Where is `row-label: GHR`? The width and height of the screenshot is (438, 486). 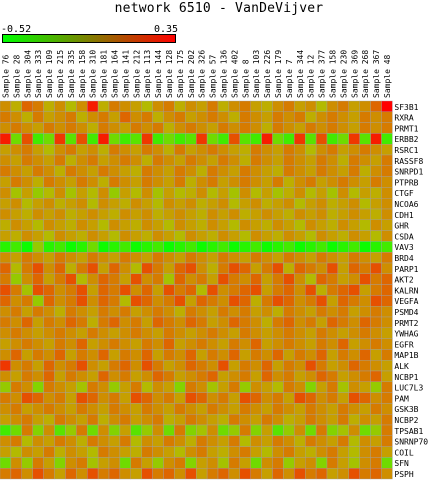 row-label: GHR is located at coordinates (401, 226).